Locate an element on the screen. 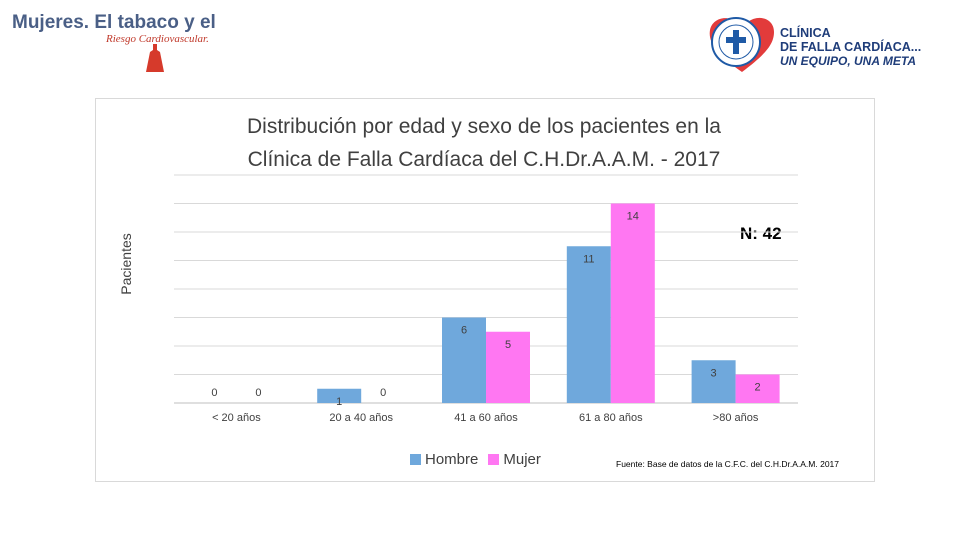  legend-label-mujer: Mujer is located at coordinates (522, 459).